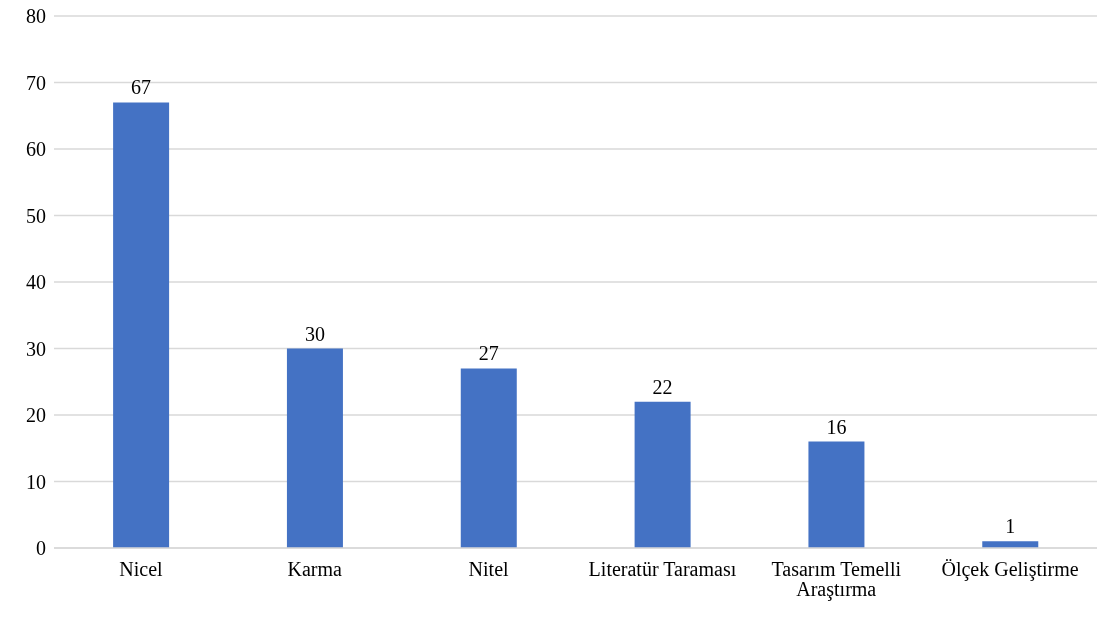 Image resolution: width=1105 pixels, height=631 pixels. I want to click on data-label: 16, so click(836, 426).